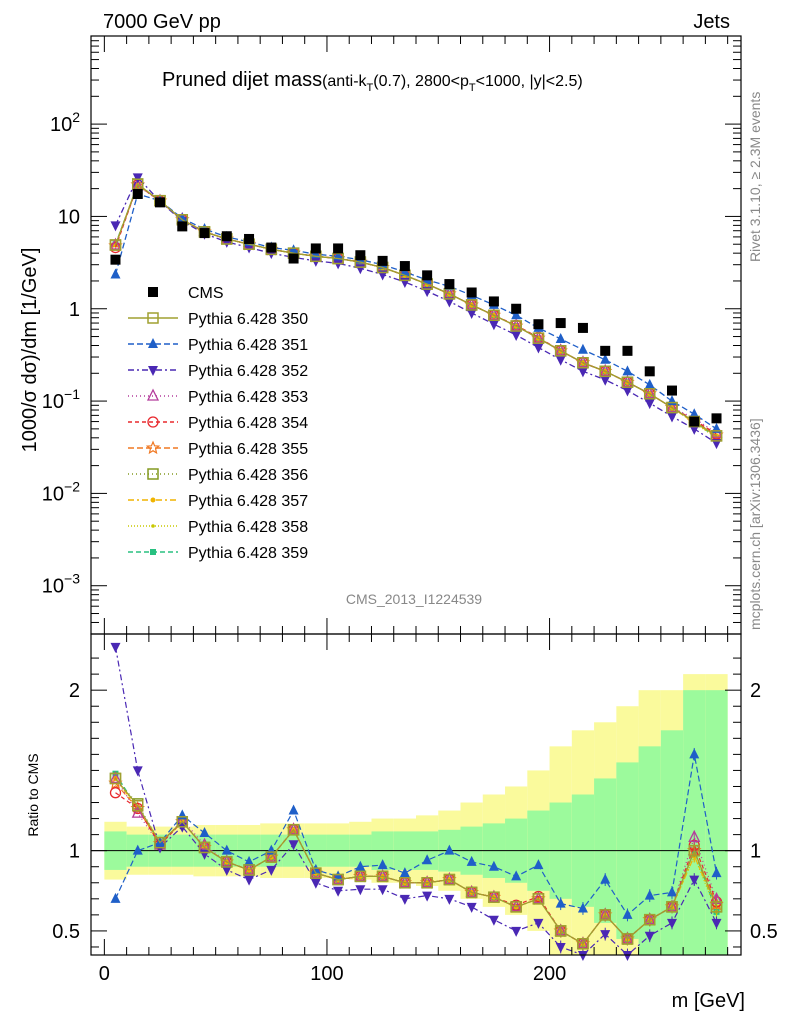 This screenshot has width=786, height=1024. I want to click on header-left: 7000 GeV pp, so click(162, 22).